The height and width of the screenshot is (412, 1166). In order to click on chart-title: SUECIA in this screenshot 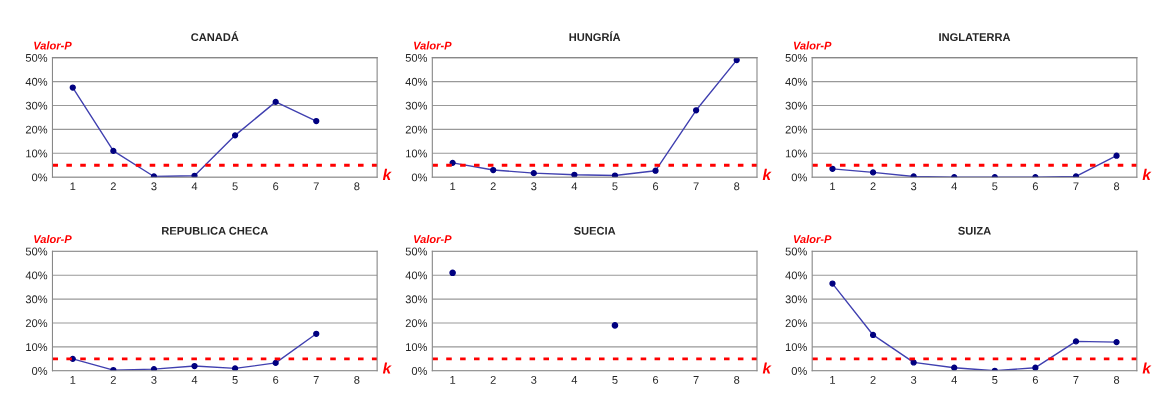, I will do `click(594, 230)`.